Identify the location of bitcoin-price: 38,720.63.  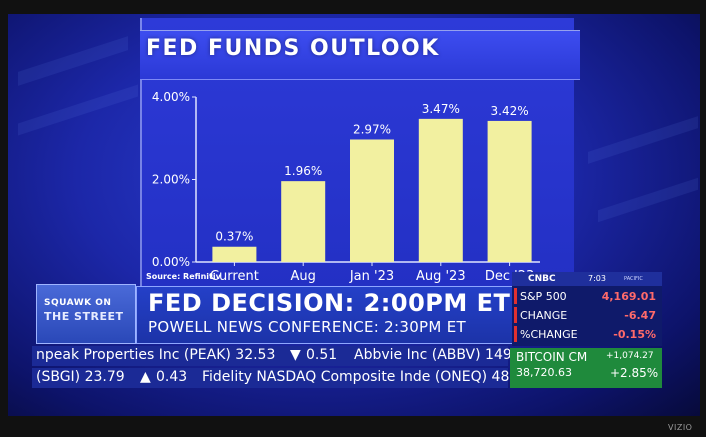
(544, 372).